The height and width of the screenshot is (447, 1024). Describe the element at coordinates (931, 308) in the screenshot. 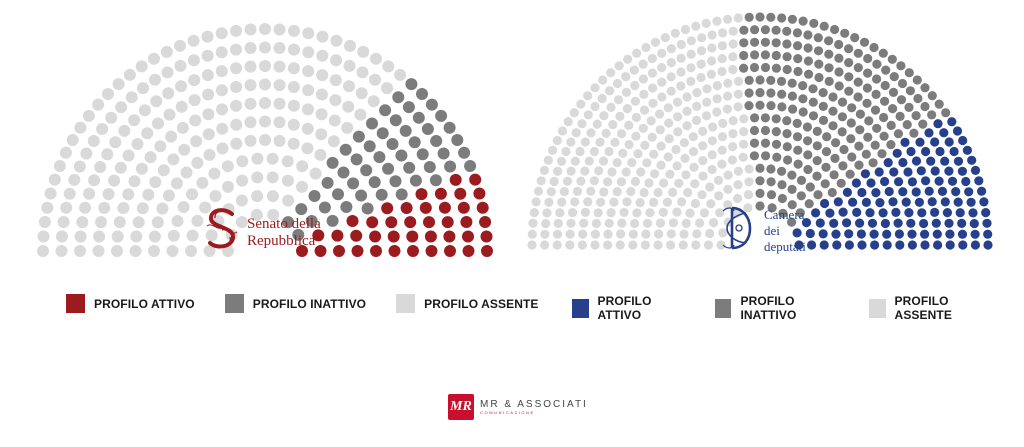

I see `legend-item-assente: PROFILO ASSENTE` at that location.